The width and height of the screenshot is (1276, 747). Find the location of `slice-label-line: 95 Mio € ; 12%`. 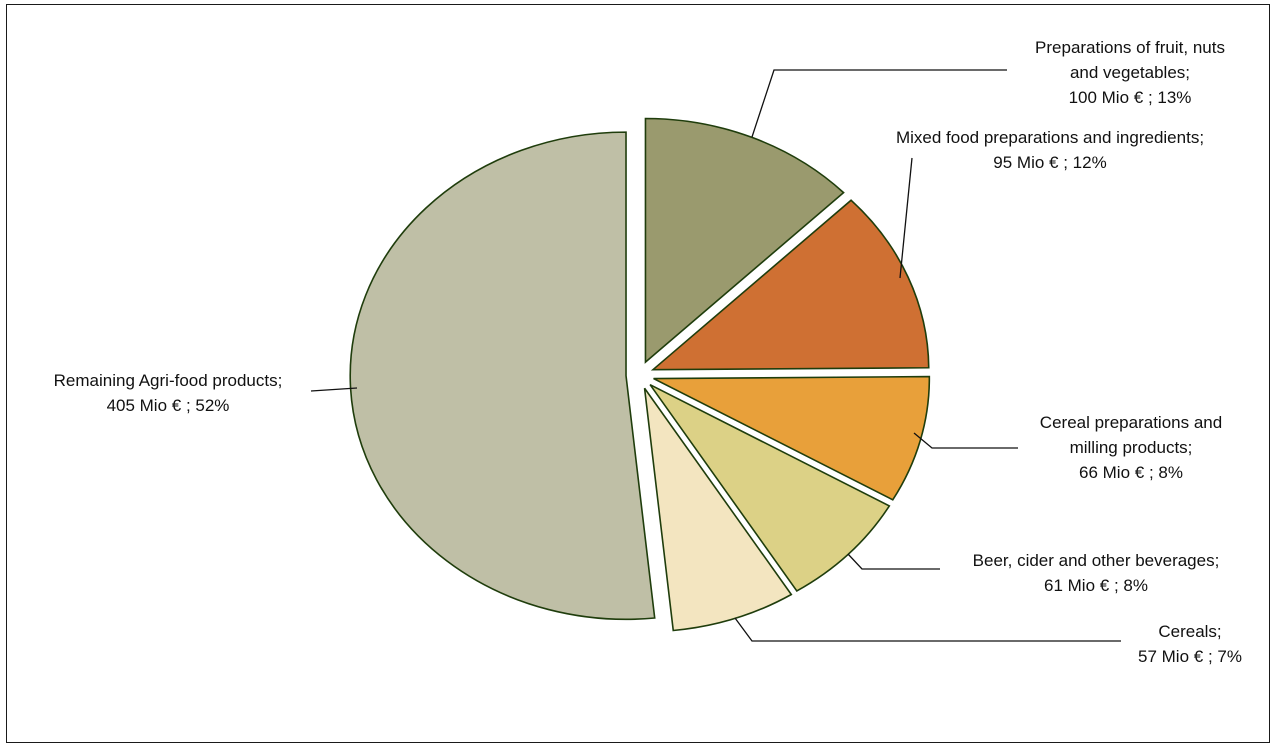

slice-label-line: 95 Mio € ; 12% is located at coordinates (1049, 162).